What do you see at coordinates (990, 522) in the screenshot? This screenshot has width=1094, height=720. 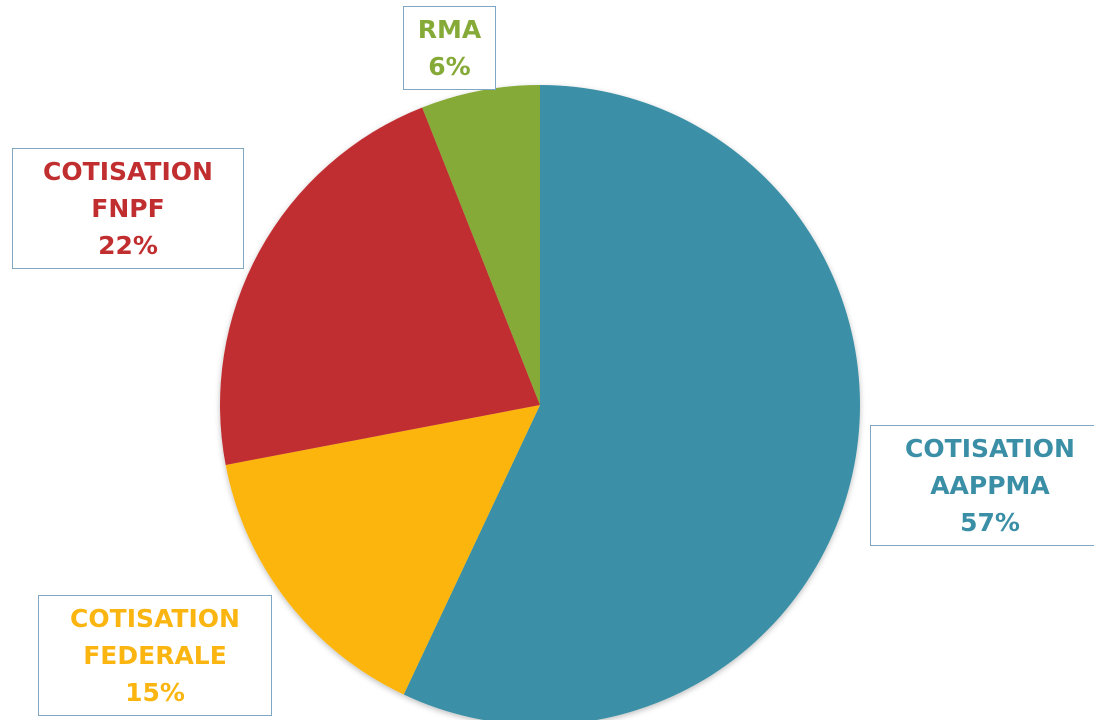 I see `value-label: 57%` at bounding box center [990, 522].